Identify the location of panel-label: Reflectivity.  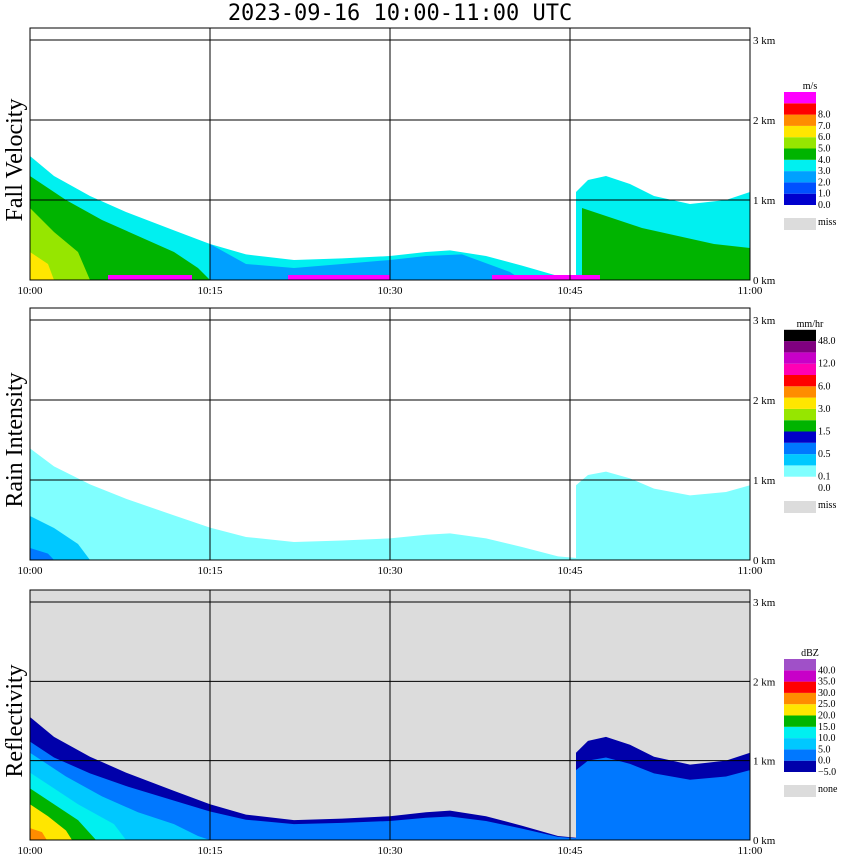
(15, 720).